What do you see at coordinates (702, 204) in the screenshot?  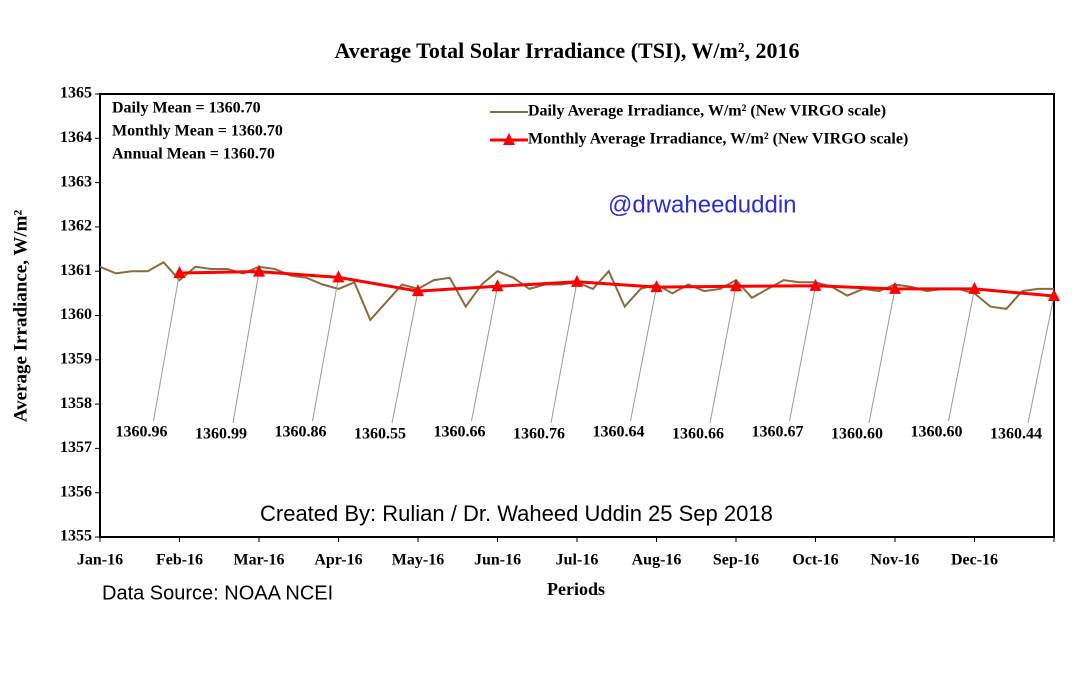 I see `annotation: @drwaheeduddin` at bounding box center [702, 204].